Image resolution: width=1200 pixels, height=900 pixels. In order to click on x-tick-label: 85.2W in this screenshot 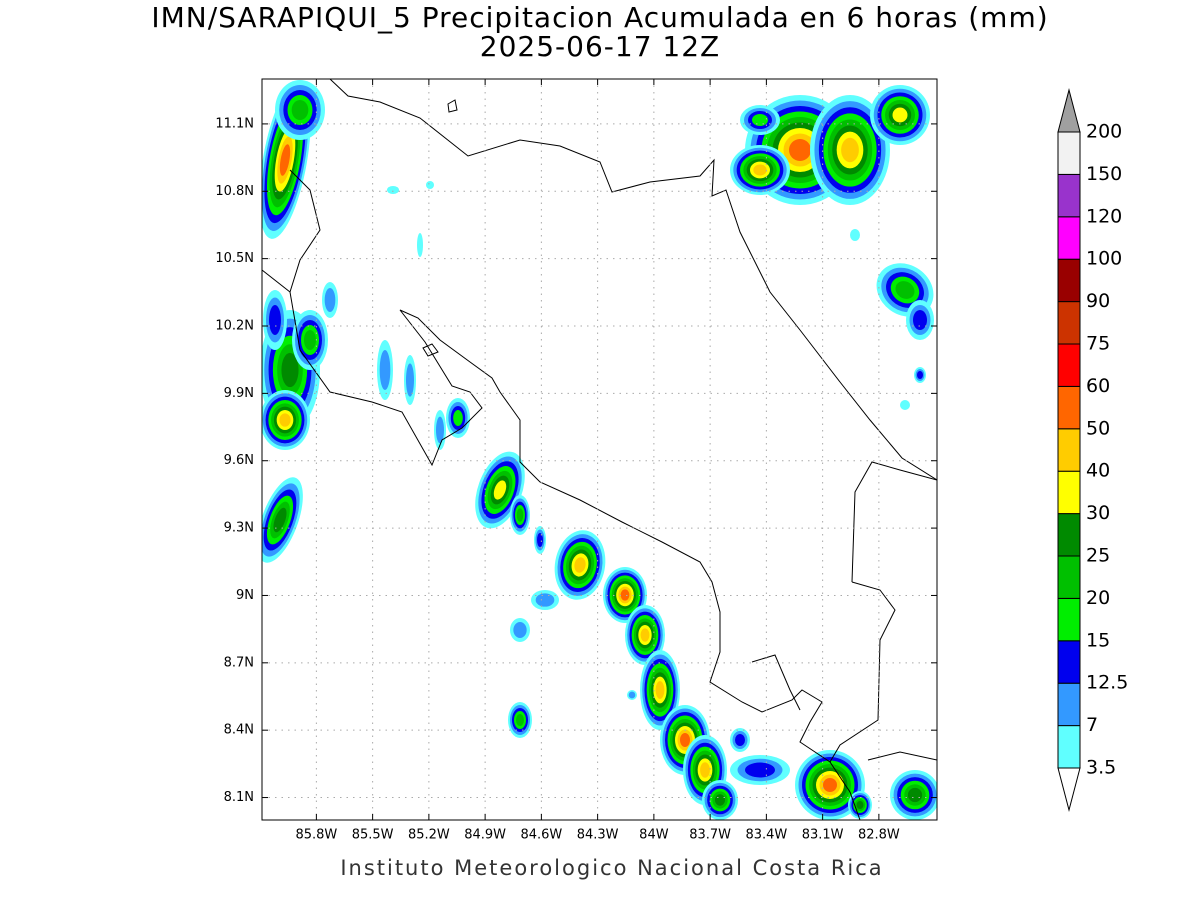, I will do `click(429, 835)`.